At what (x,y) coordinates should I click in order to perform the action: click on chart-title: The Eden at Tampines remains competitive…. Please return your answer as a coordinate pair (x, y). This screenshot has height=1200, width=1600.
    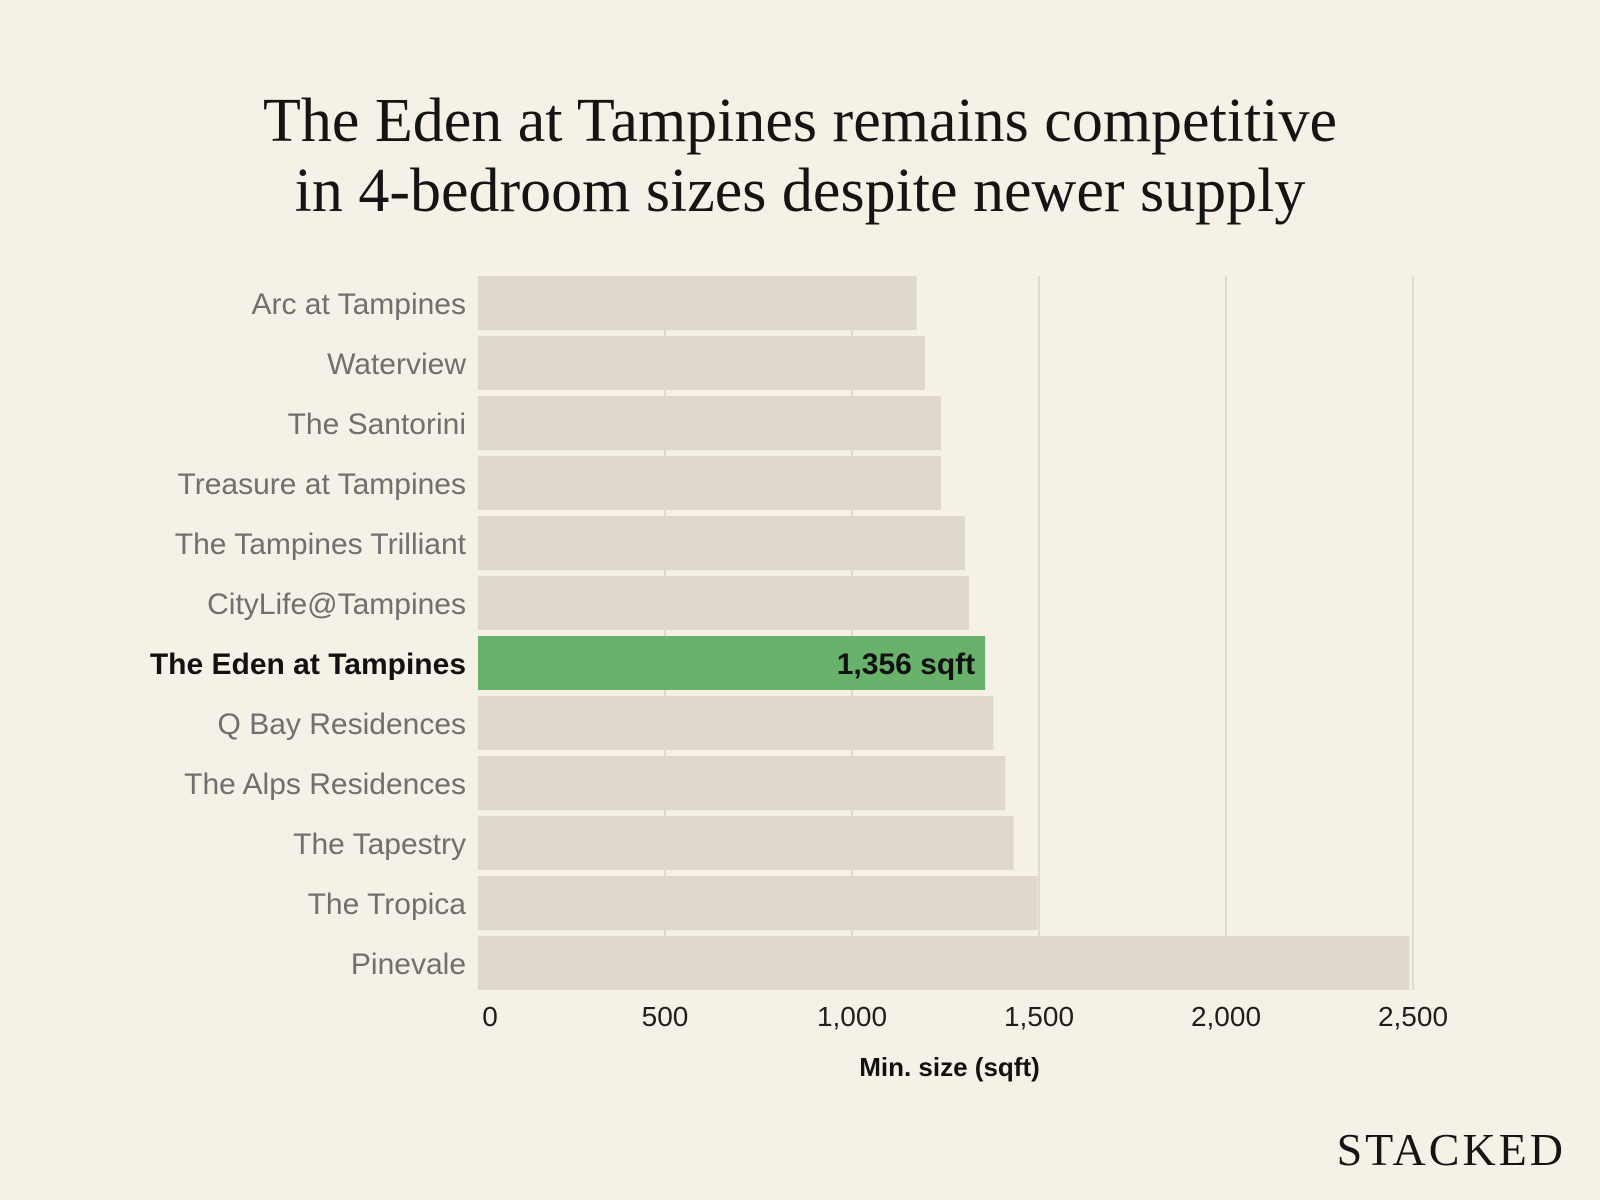
    Looking at the image, I should click on (800, 156).